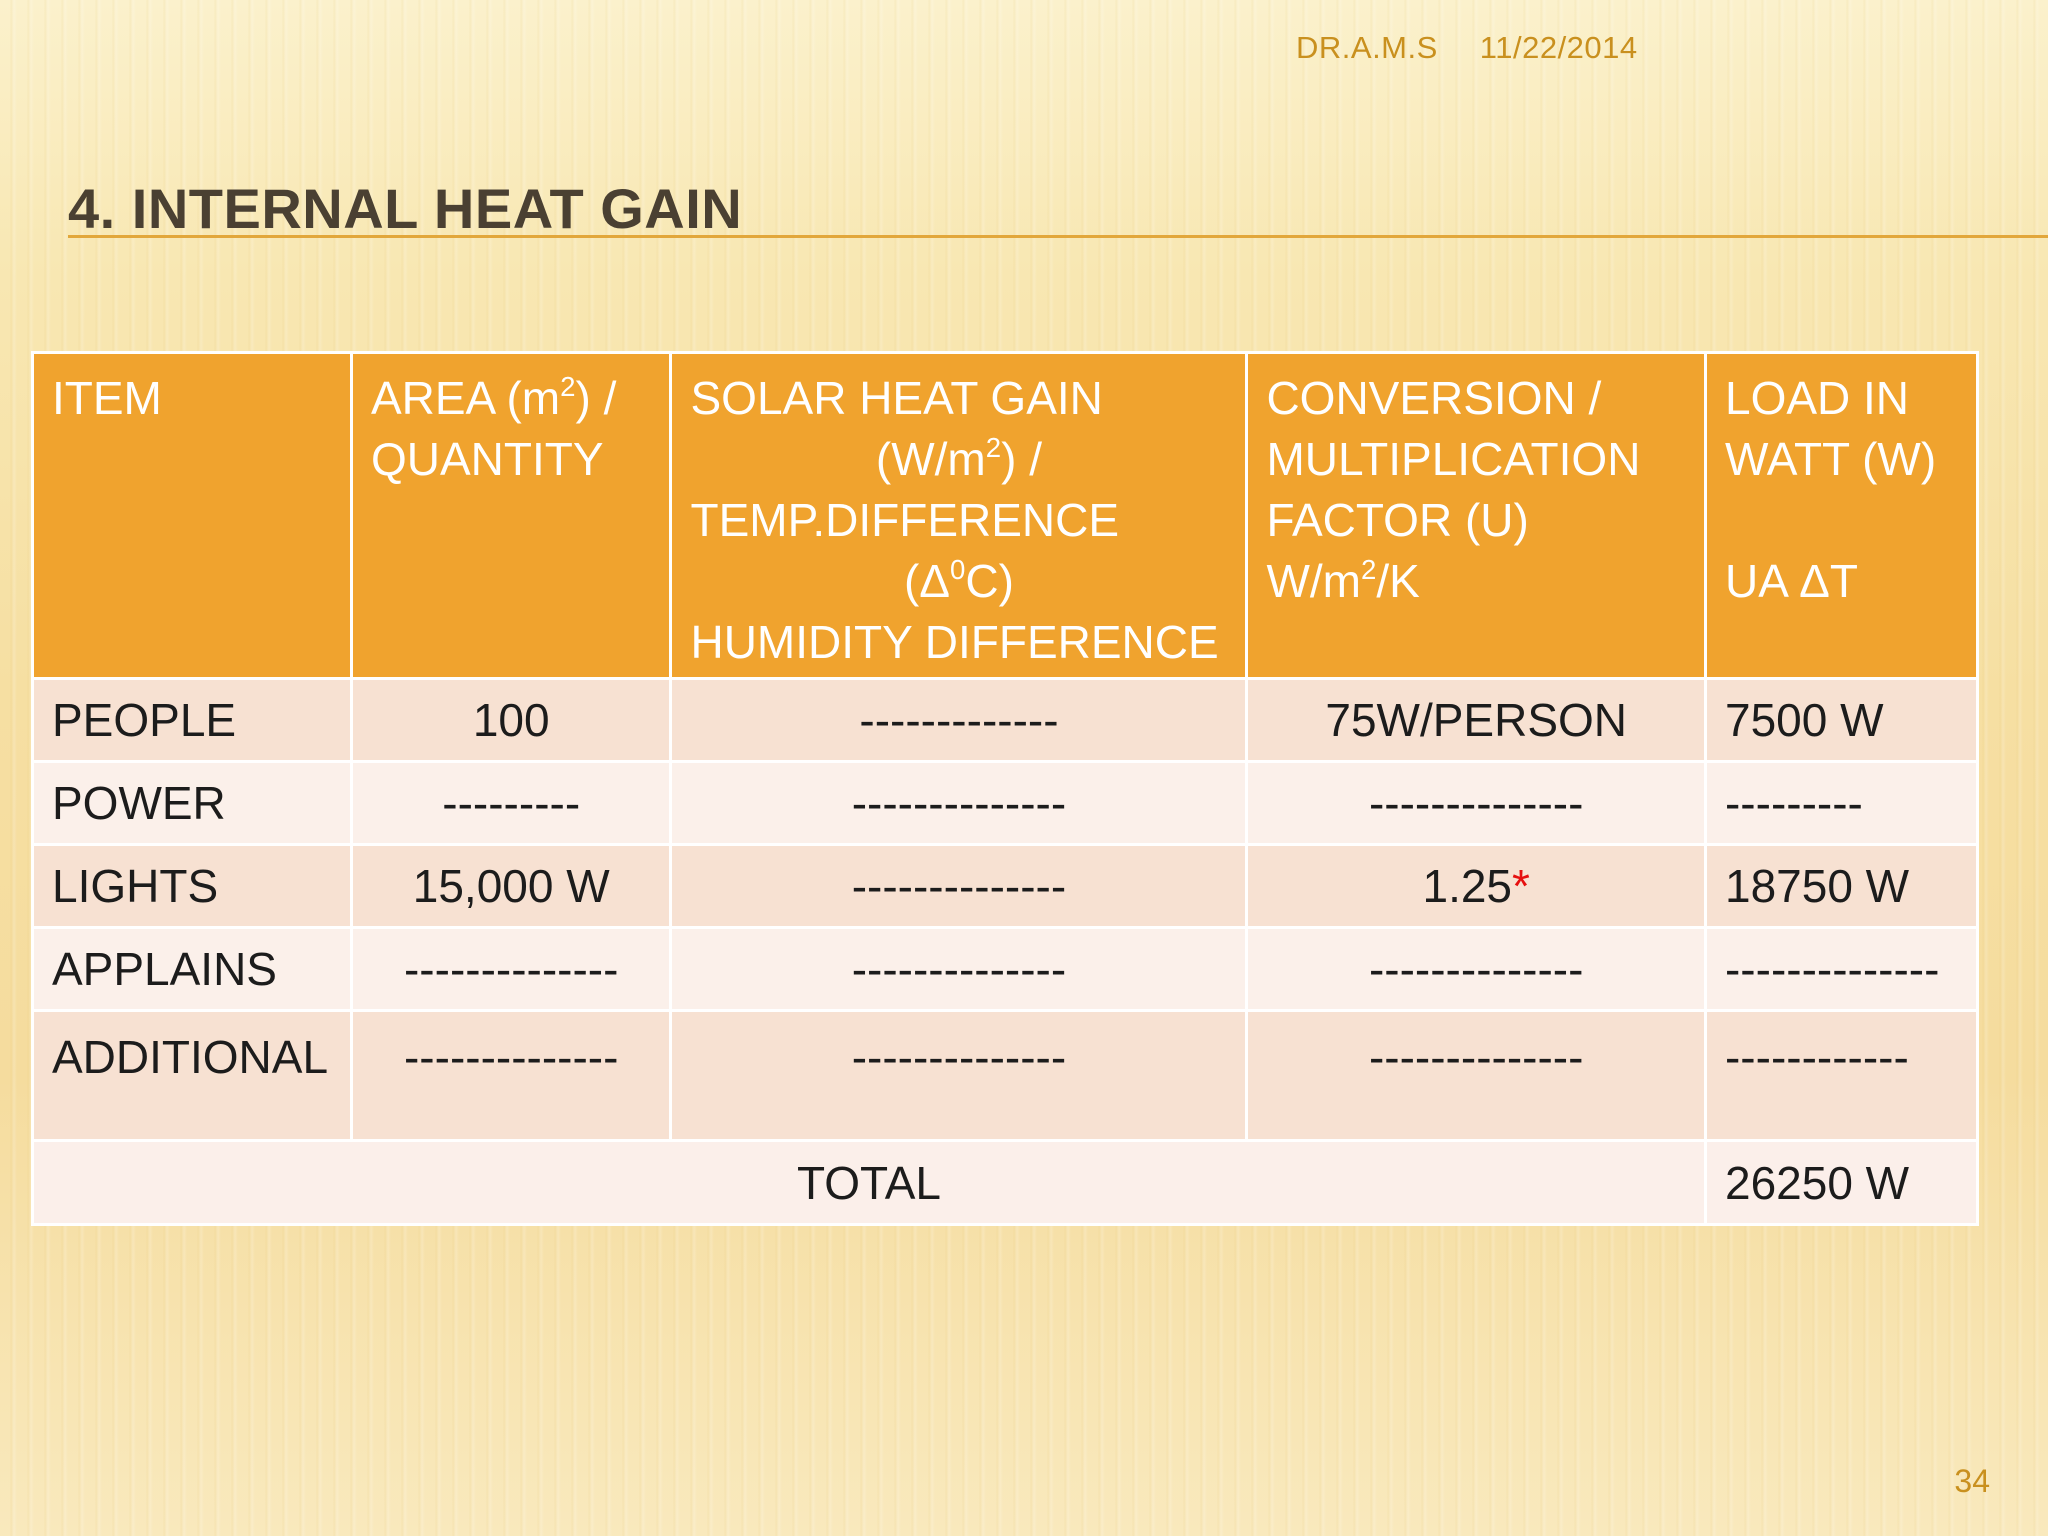 The image size is (2048, 1536). What do you see at coordinates (405, 208) in the screenshot?
I see `slide-title: 4. INTERNAL HEAT GAIN` at bounding box center [405, 208].